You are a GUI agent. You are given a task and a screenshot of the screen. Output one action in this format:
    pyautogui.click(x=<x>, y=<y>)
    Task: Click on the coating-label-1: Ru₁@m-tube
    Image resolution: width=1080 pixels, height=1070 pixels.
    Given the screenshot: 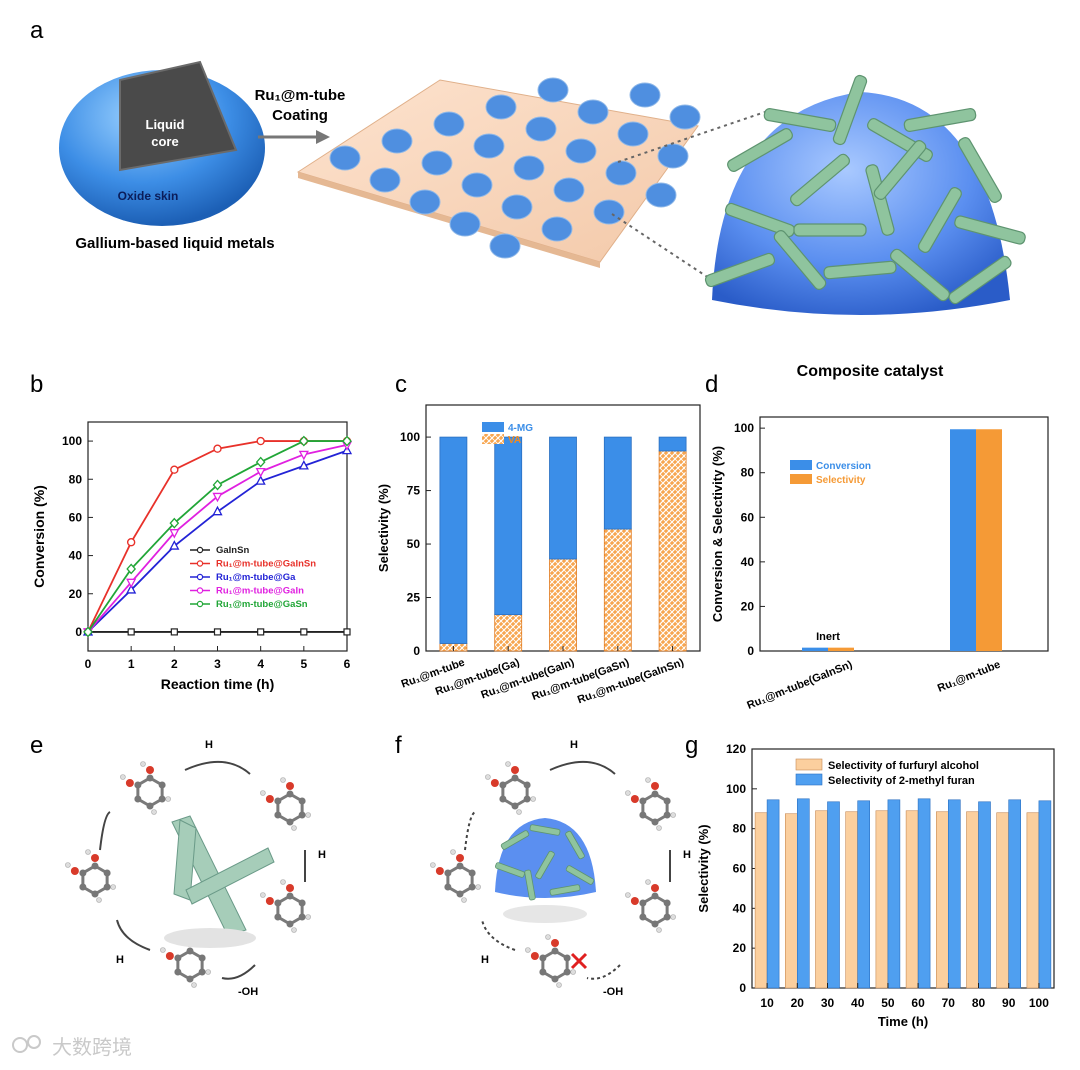 What is the action you would take?
    pyautogui.click(x=300, y=95)
    